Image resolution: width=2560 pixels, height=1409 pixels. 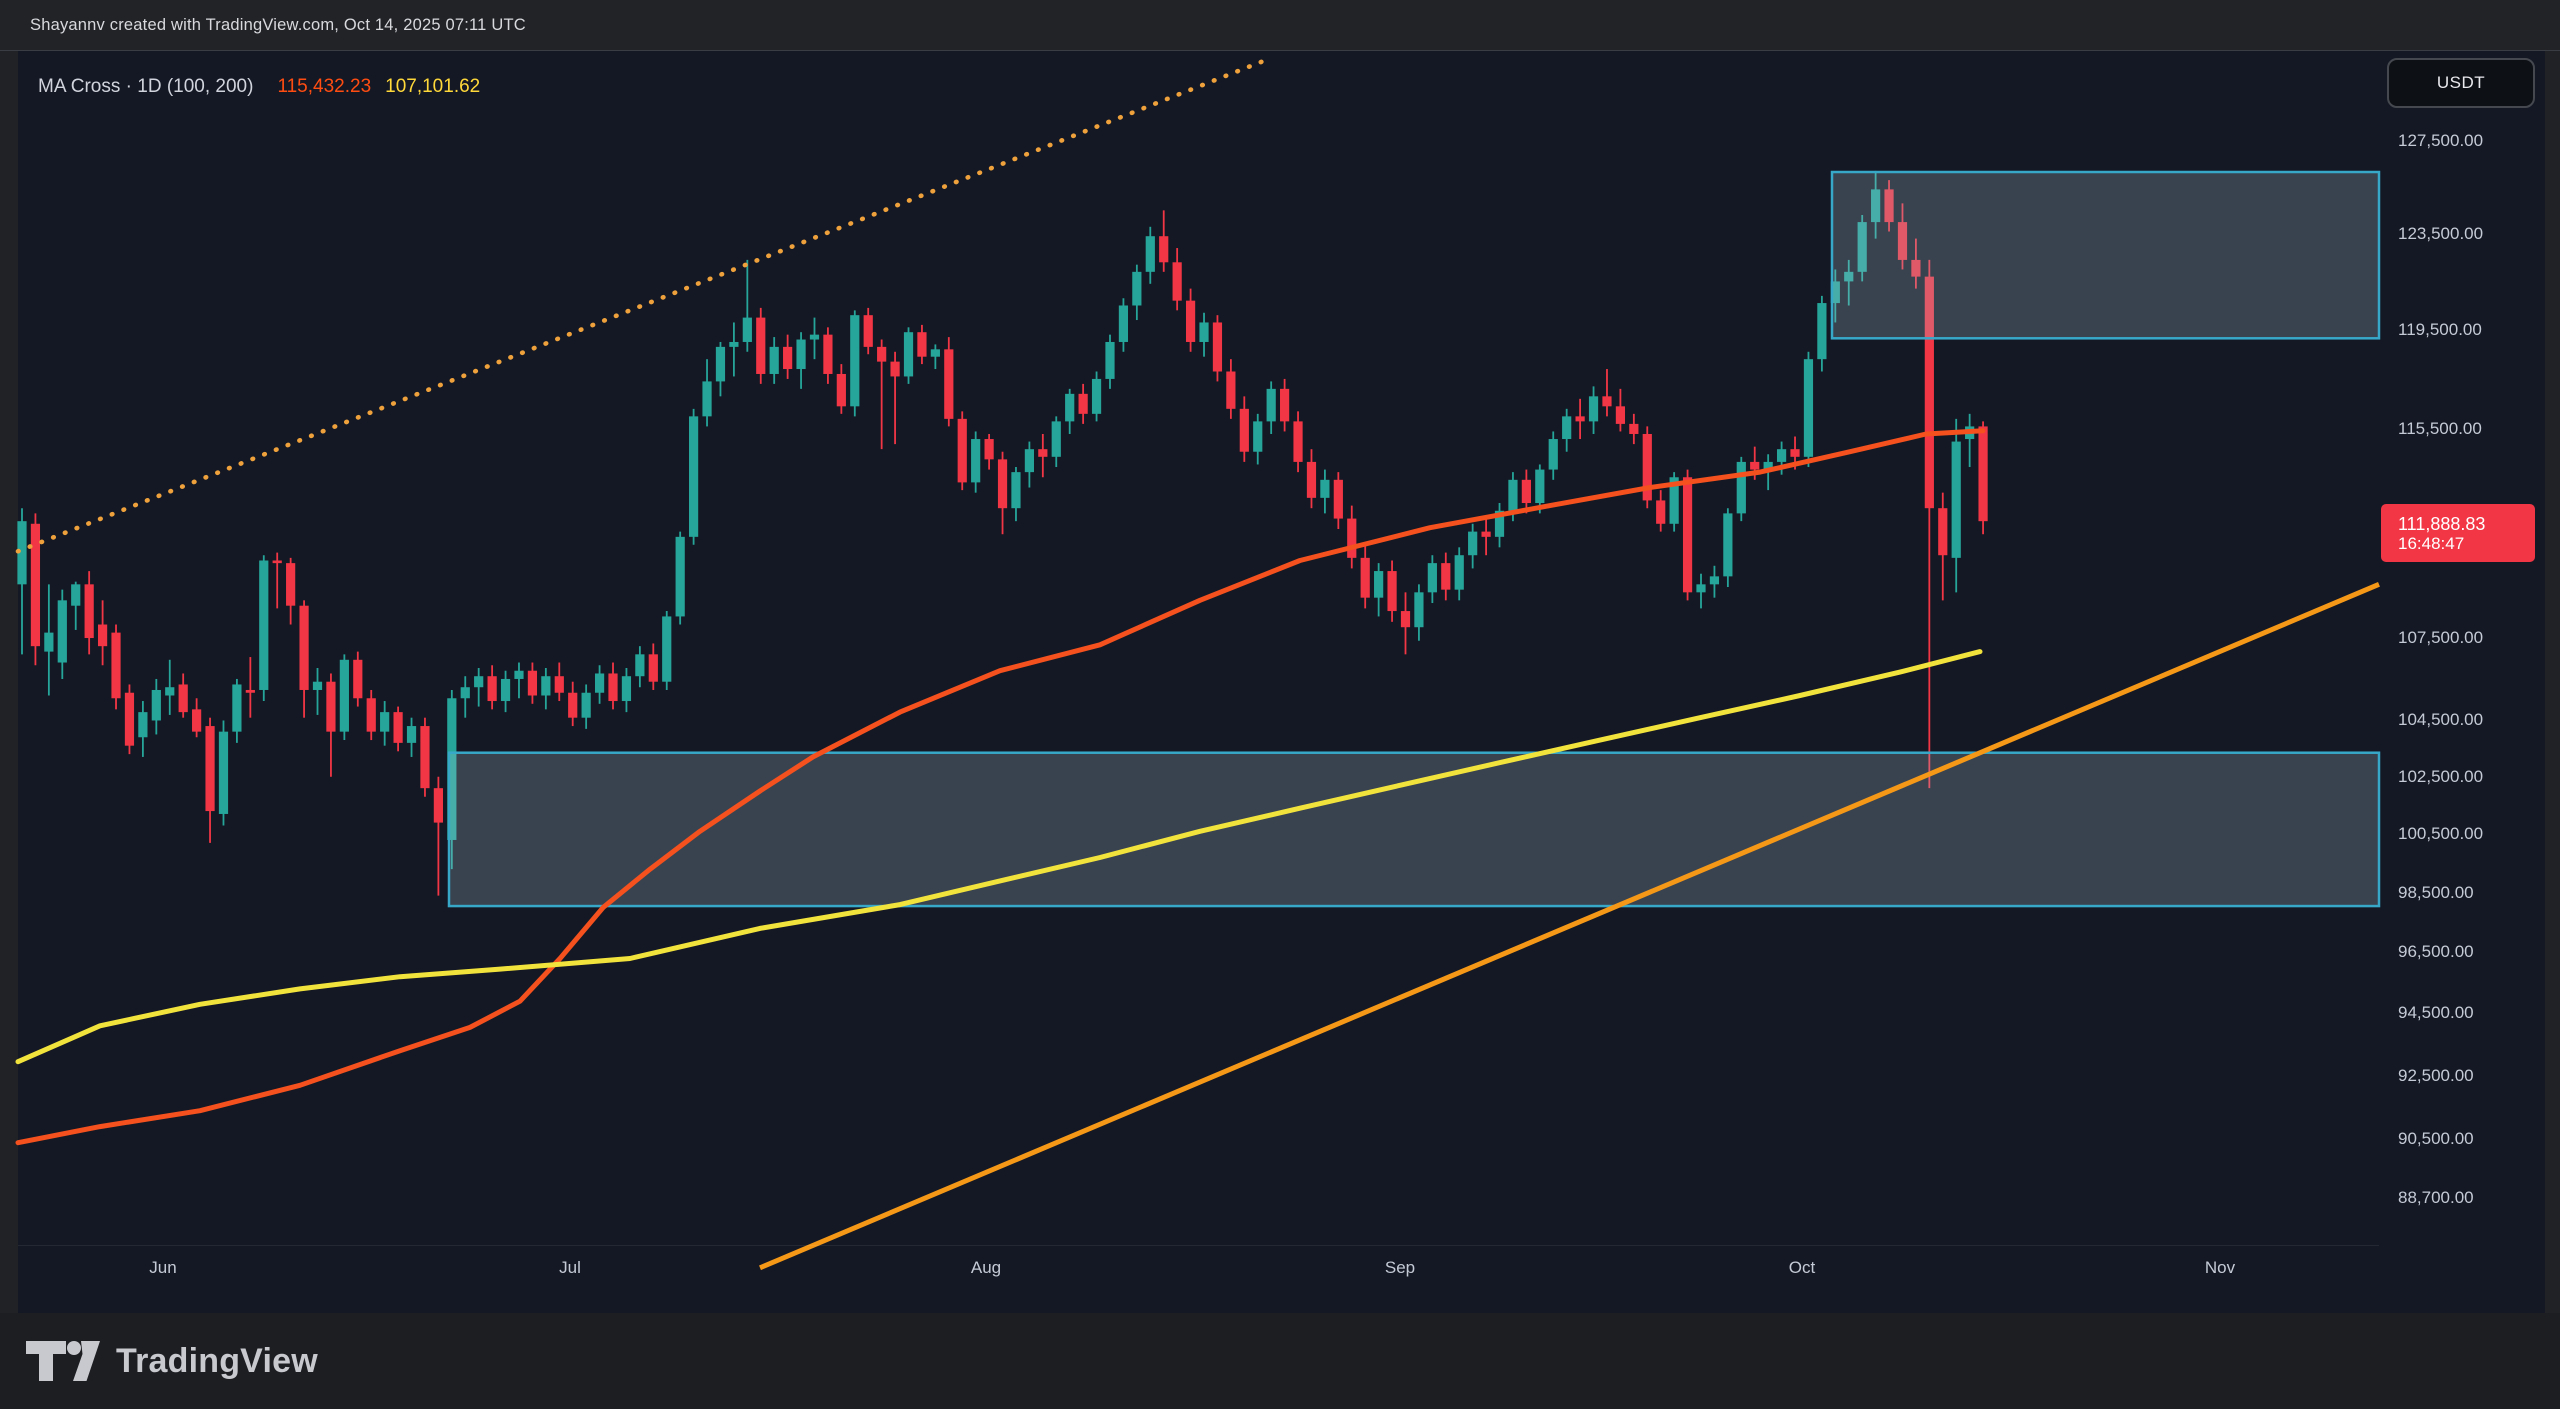 I want to click on time-axis-label-aug: Aug, so click(x=986, y=1267).